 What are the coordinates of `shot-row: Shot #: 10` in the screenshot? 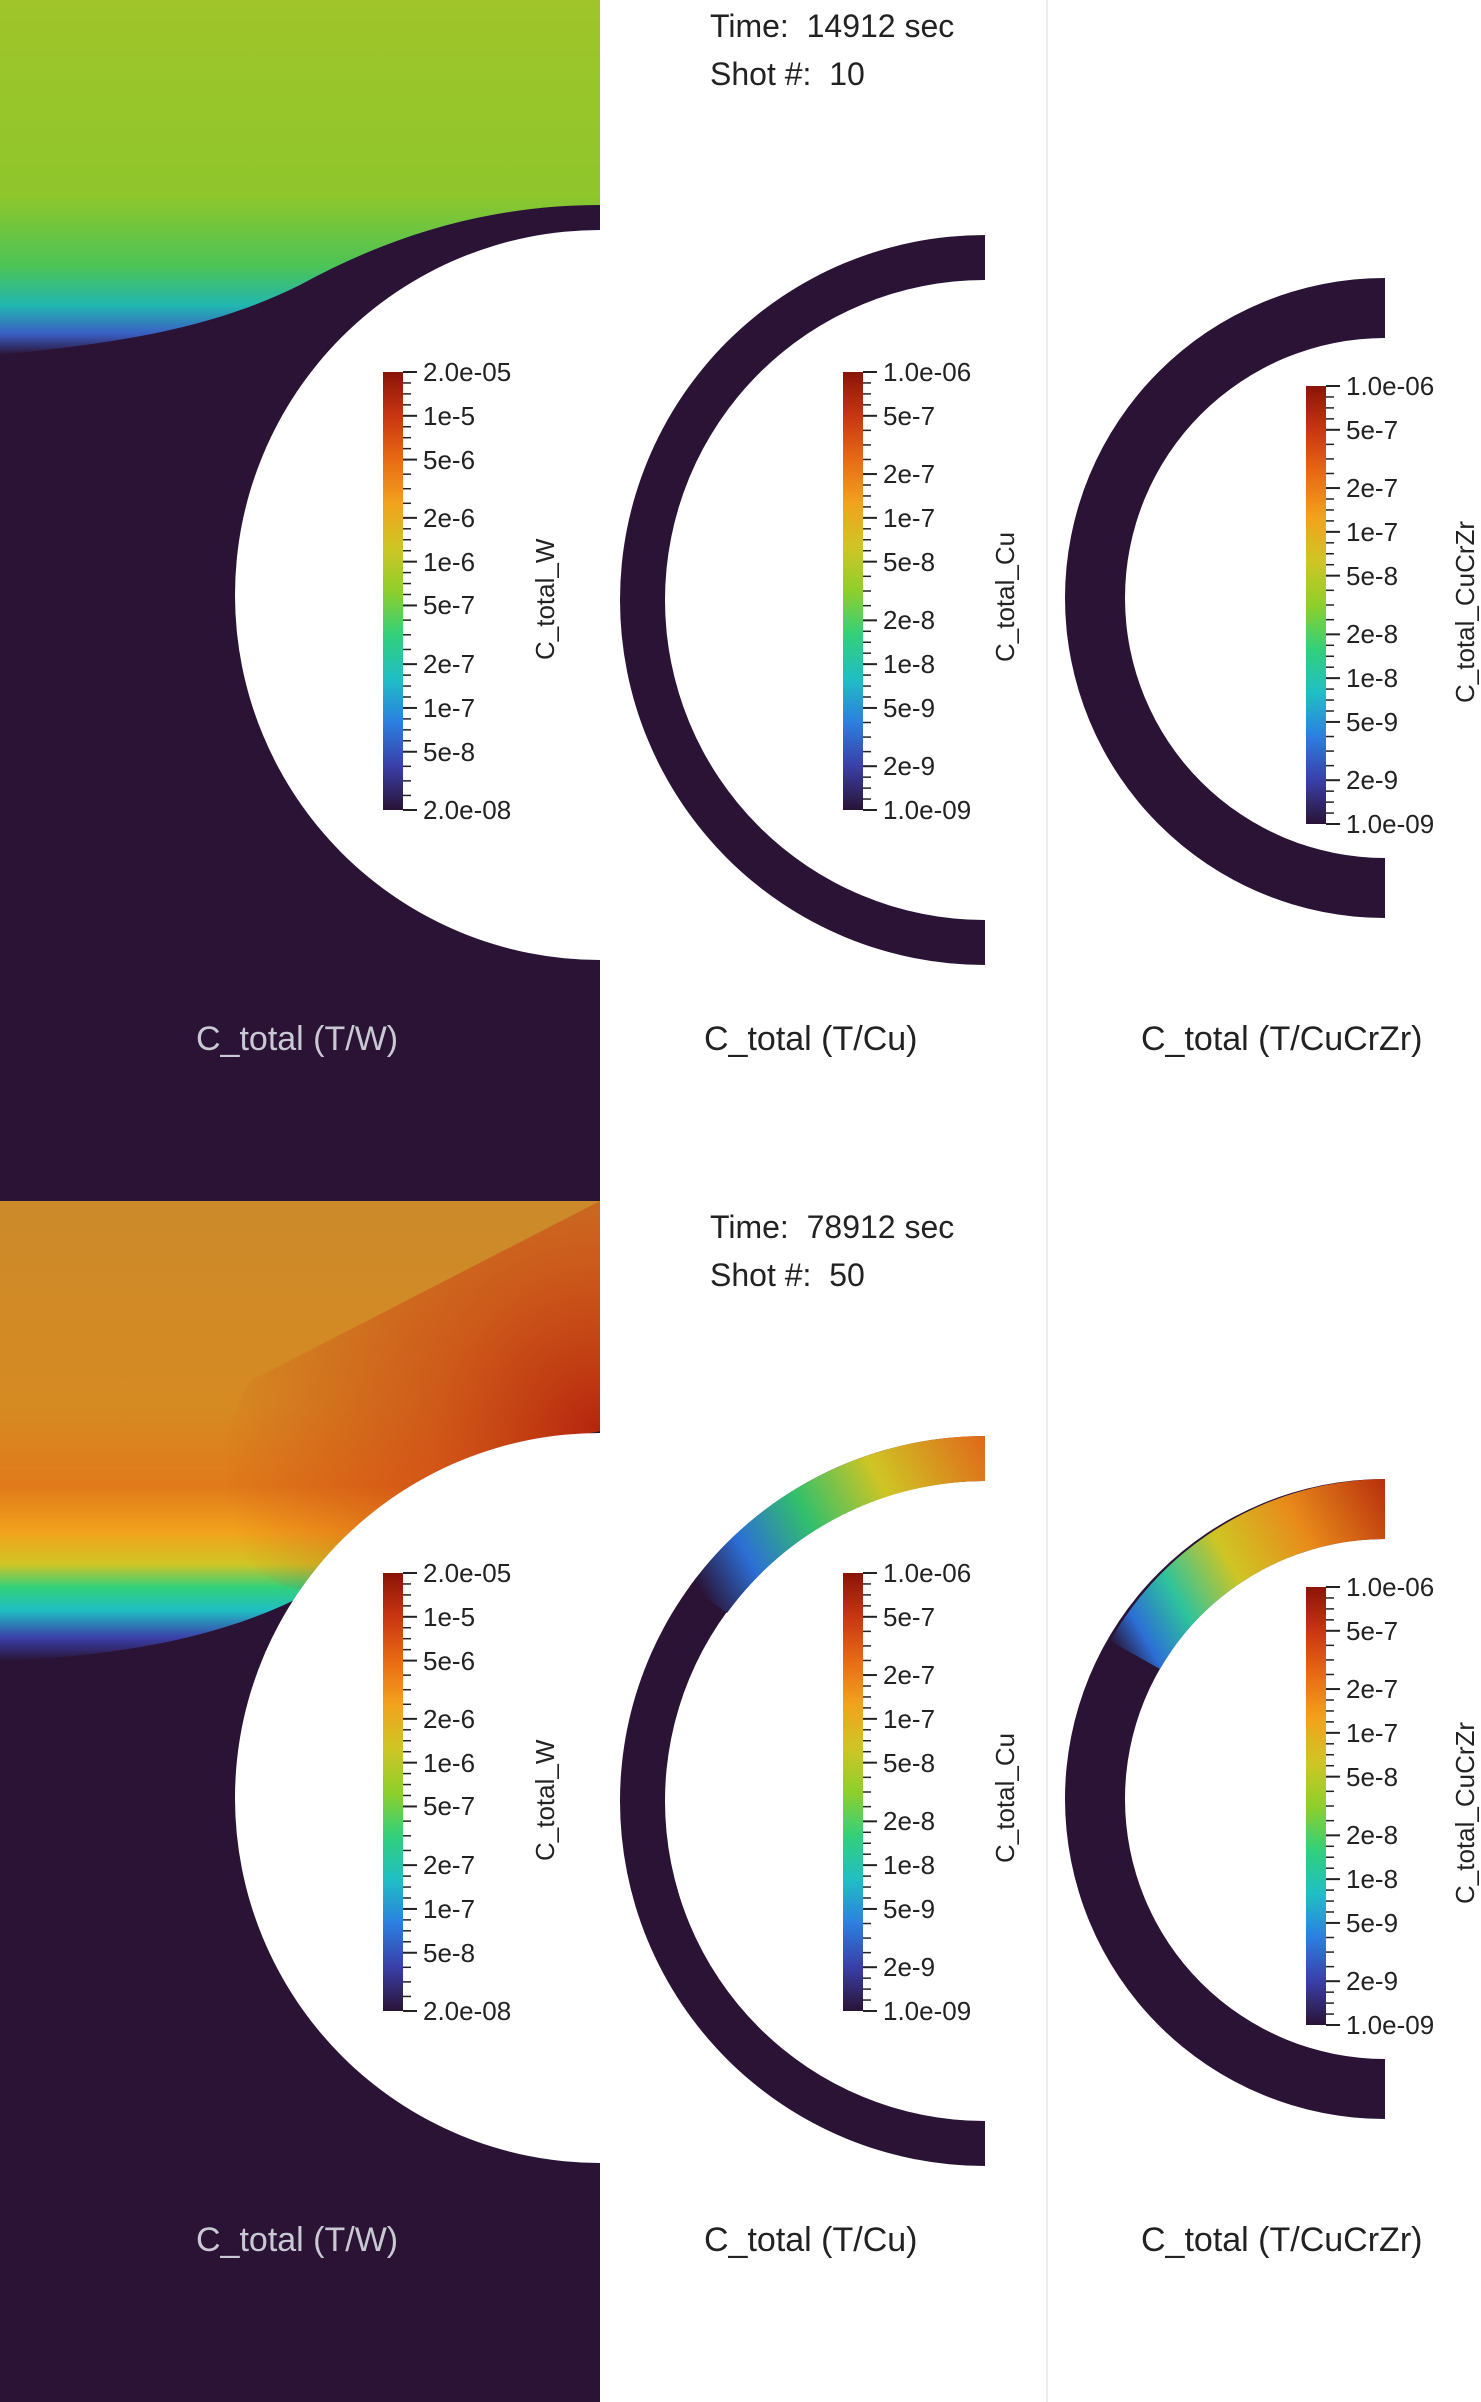 It's located at (832, 74).